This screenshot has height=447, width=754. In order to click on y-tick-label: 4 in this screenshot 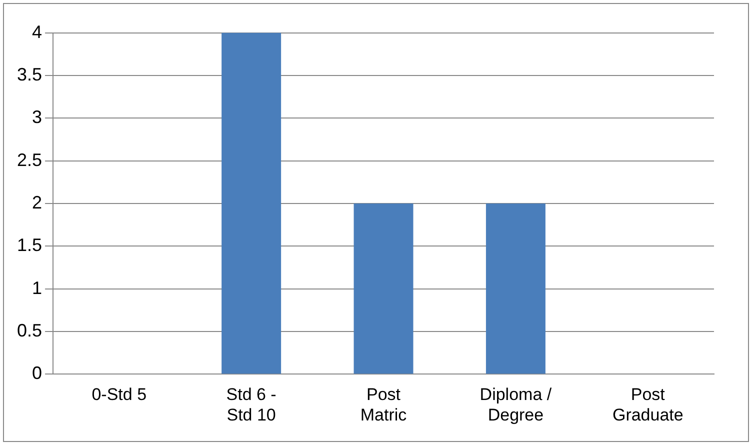, I will do `click(37, 32)`.